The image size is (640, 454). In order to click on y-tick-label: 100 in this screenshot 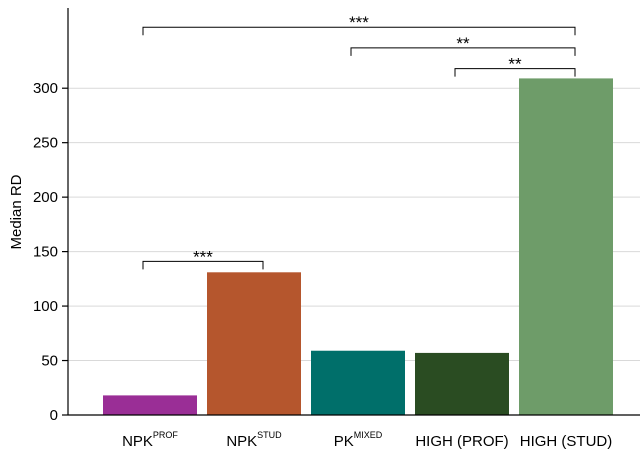, I will do `click(45, 306)`.